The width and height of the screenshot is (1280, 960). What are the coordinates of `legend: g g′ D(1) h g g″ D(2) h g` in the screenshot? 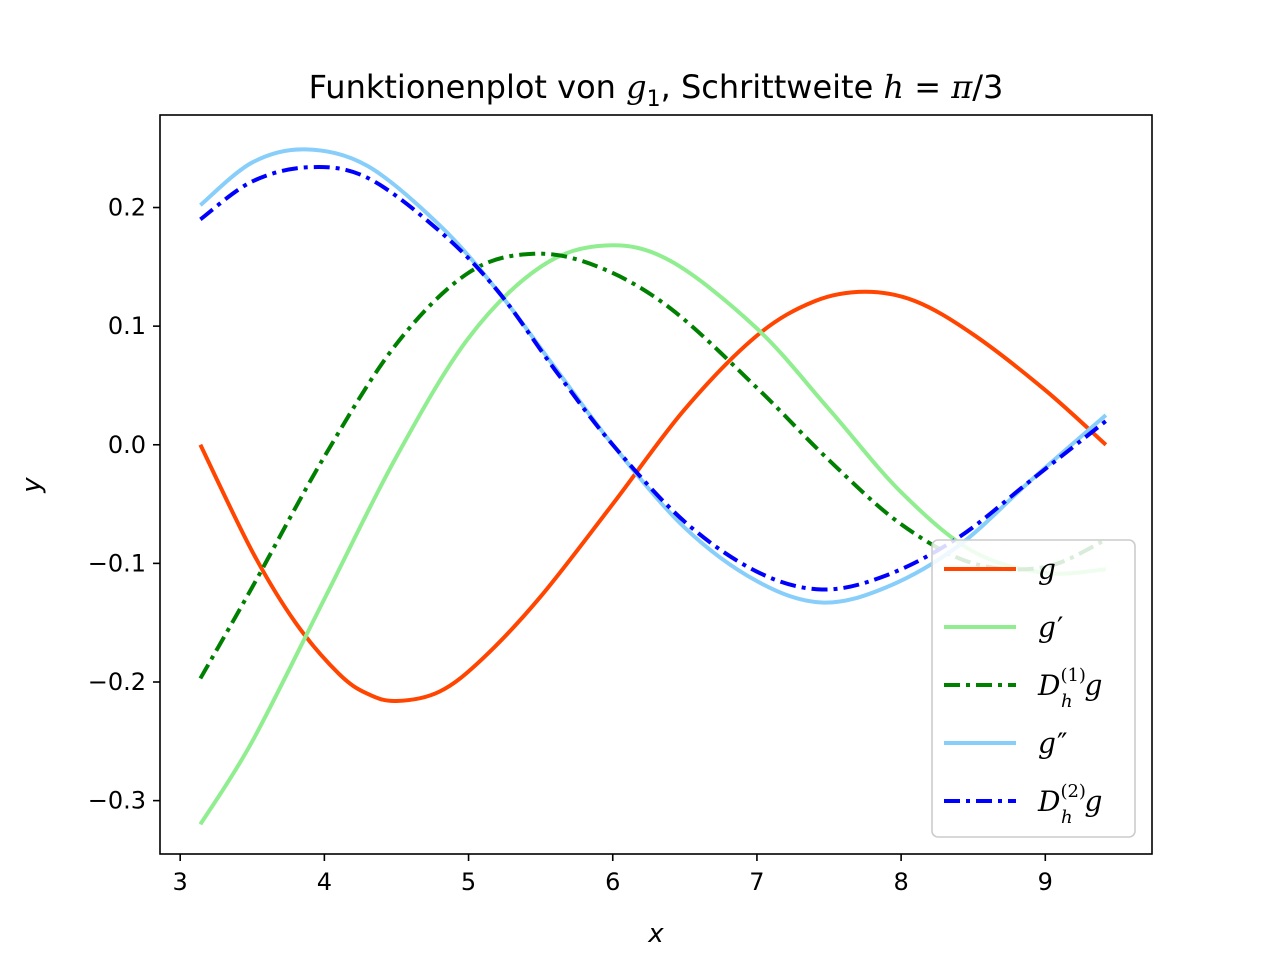 It's located at (1033, 688).